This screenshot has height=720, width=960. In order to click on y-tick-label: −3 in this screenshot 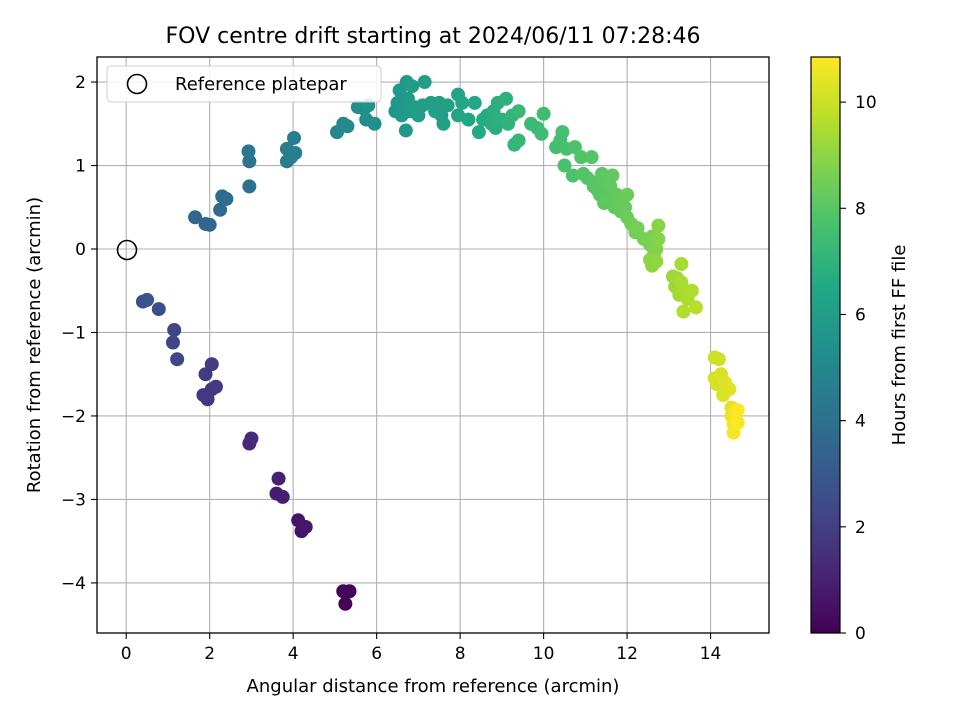, I will do `click(73, 500)`.